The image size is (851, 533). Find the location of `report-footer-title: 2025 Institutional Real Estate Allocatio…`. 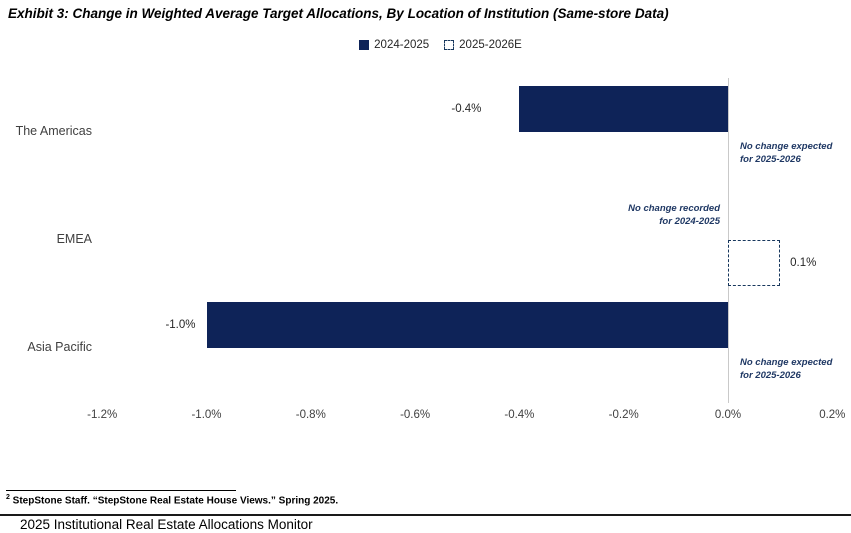

report-footer-title: 2025 Institutional Real Estate Allocatio… is located at coordinates (166, 524).